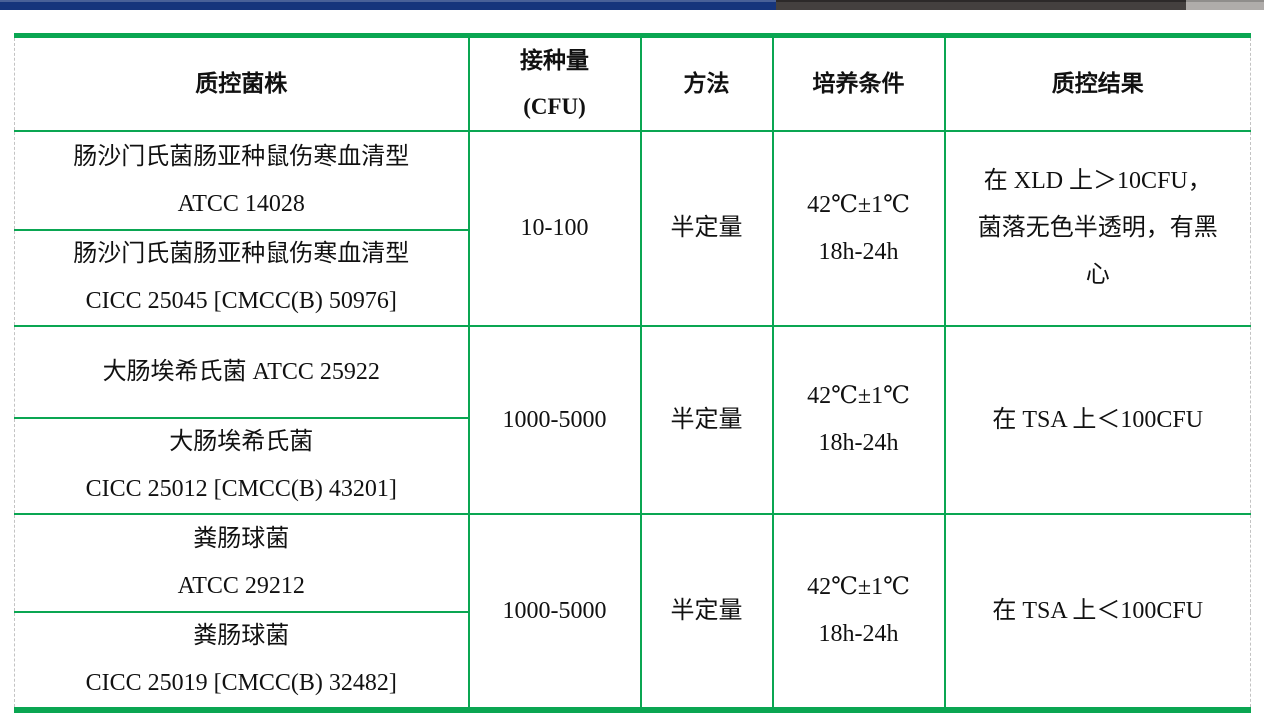  What do you see at coordinates (242, 180) in the screenshot?
I see `strain-cell: 肠沙门氏菌肠亚种鼠伤寒血清型 ATCC 14028` at bounding box center [242, 180].